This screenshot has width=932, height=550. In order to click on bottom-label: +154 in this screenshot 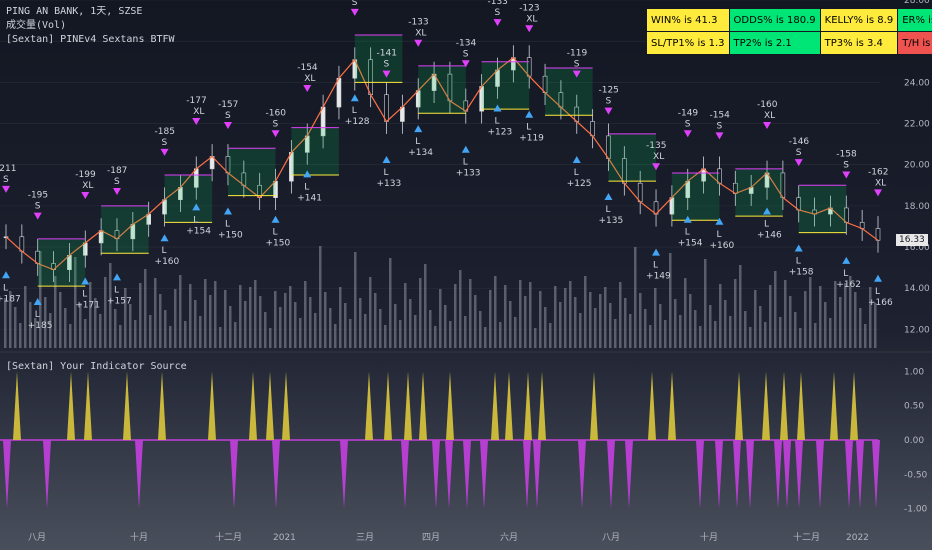, I will do `click(198, 231)`.